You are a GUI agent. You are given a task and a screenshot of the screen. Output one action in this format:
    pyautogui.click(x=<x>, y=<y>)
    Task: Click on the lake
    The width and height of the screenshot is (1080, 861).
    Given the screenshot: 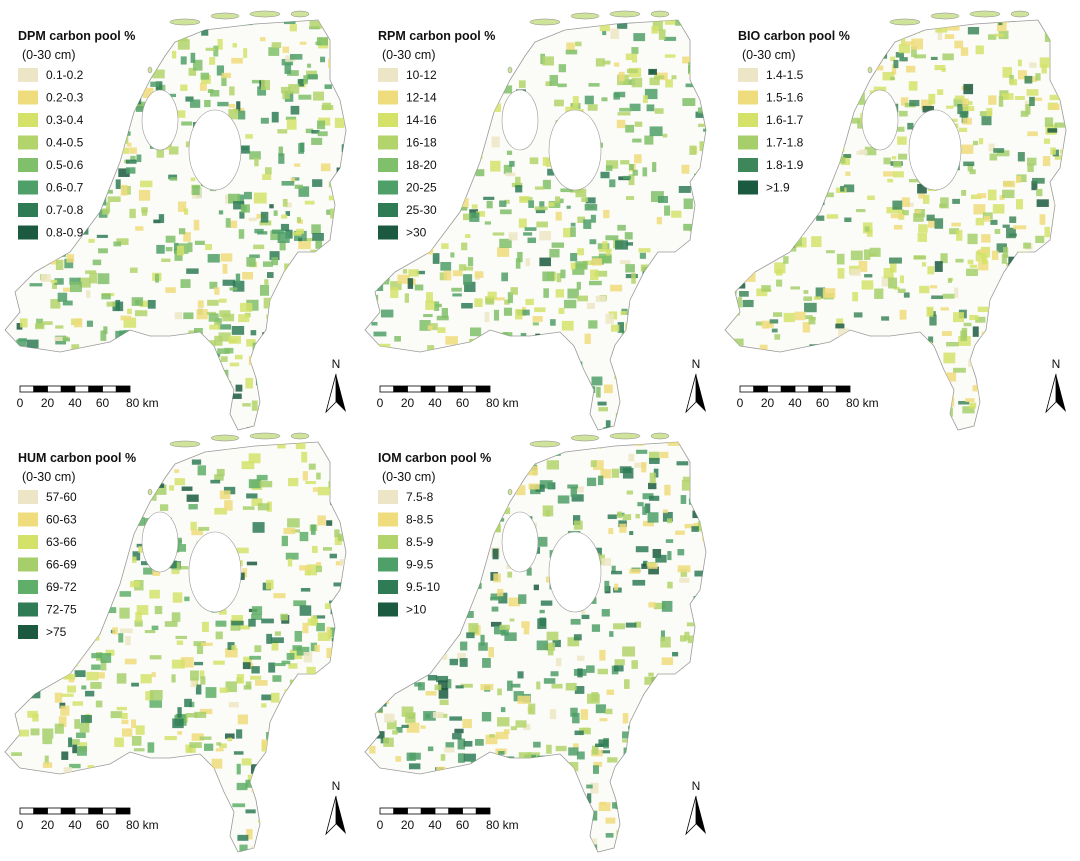 What is the action you would take?
    pyautogui.click(x=160, y=542)
    